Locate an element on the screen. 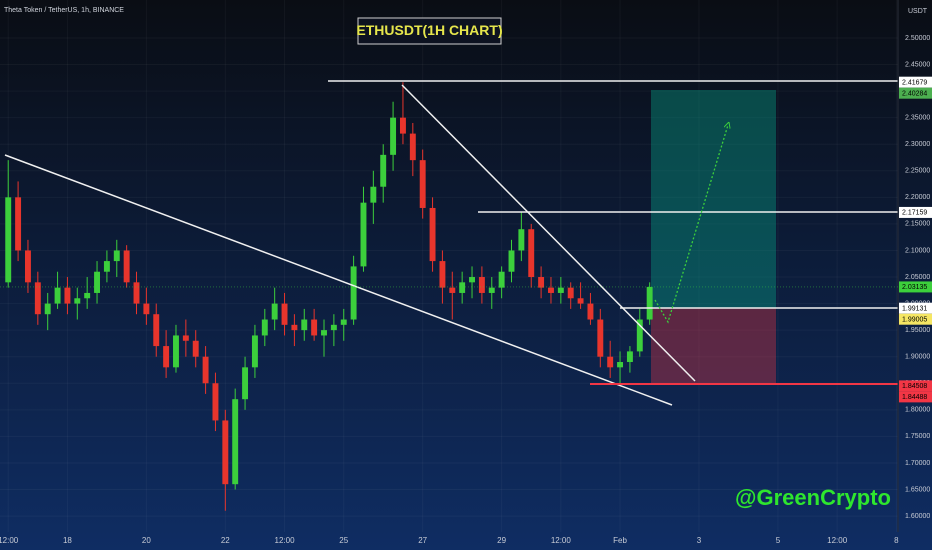  x-tick-label: 25 is located at coordinates (343, 540).